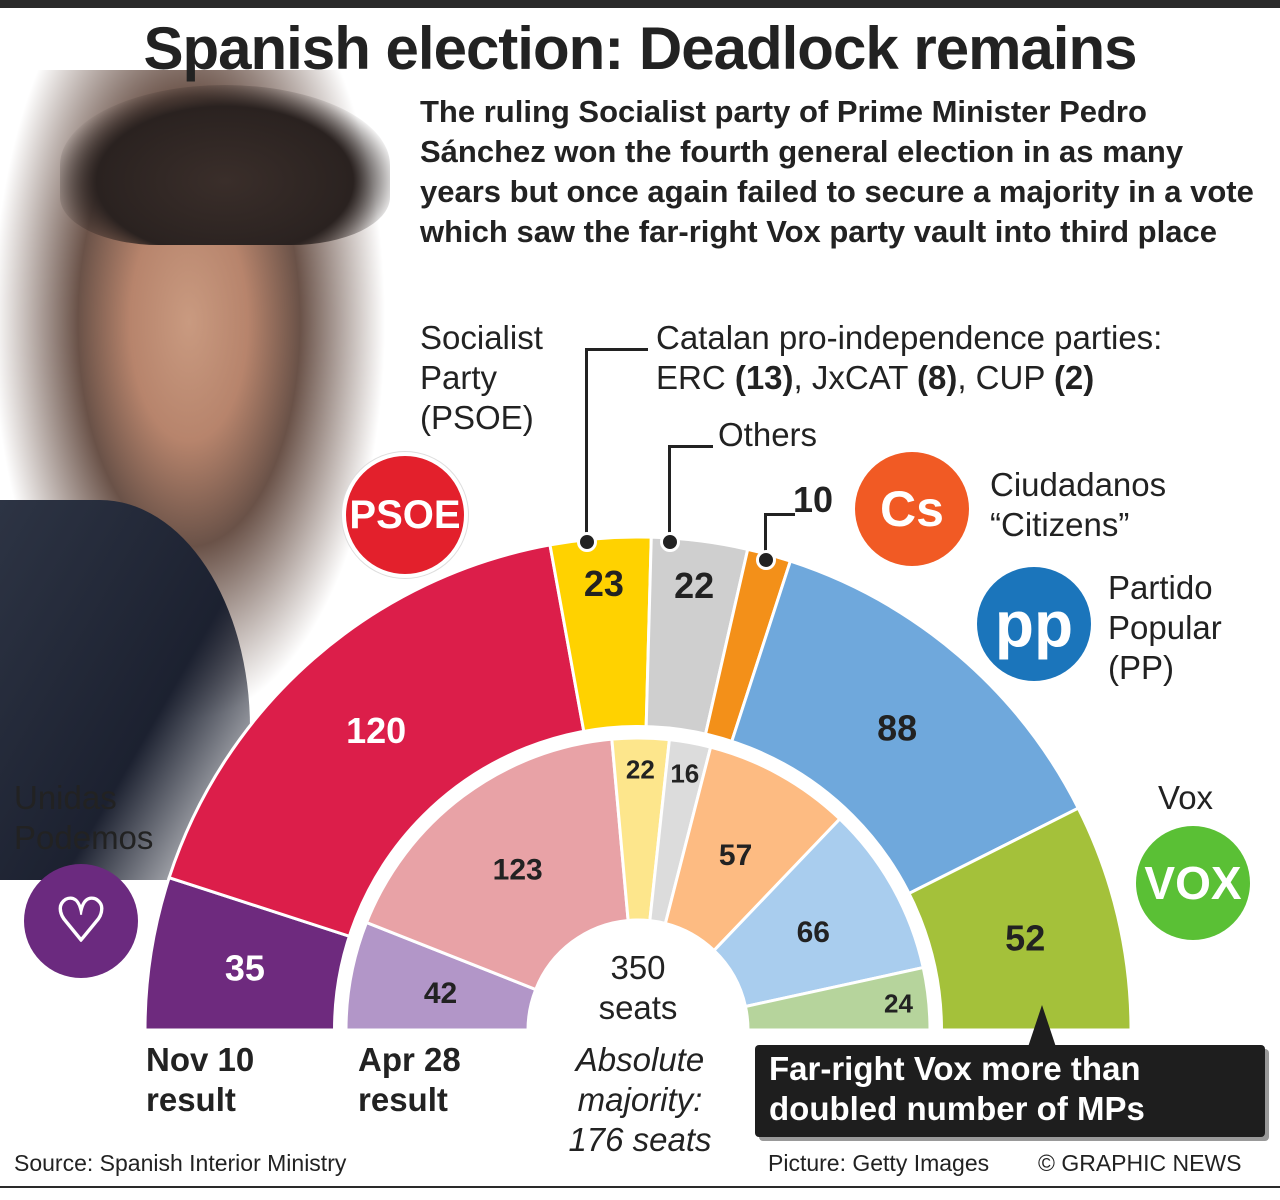 This screenshot has width=1280, height=1200. What do you see at coordinates (779, 534) in the screenshot?
I see `cs-leader-line` at bounding box center [779, 534].